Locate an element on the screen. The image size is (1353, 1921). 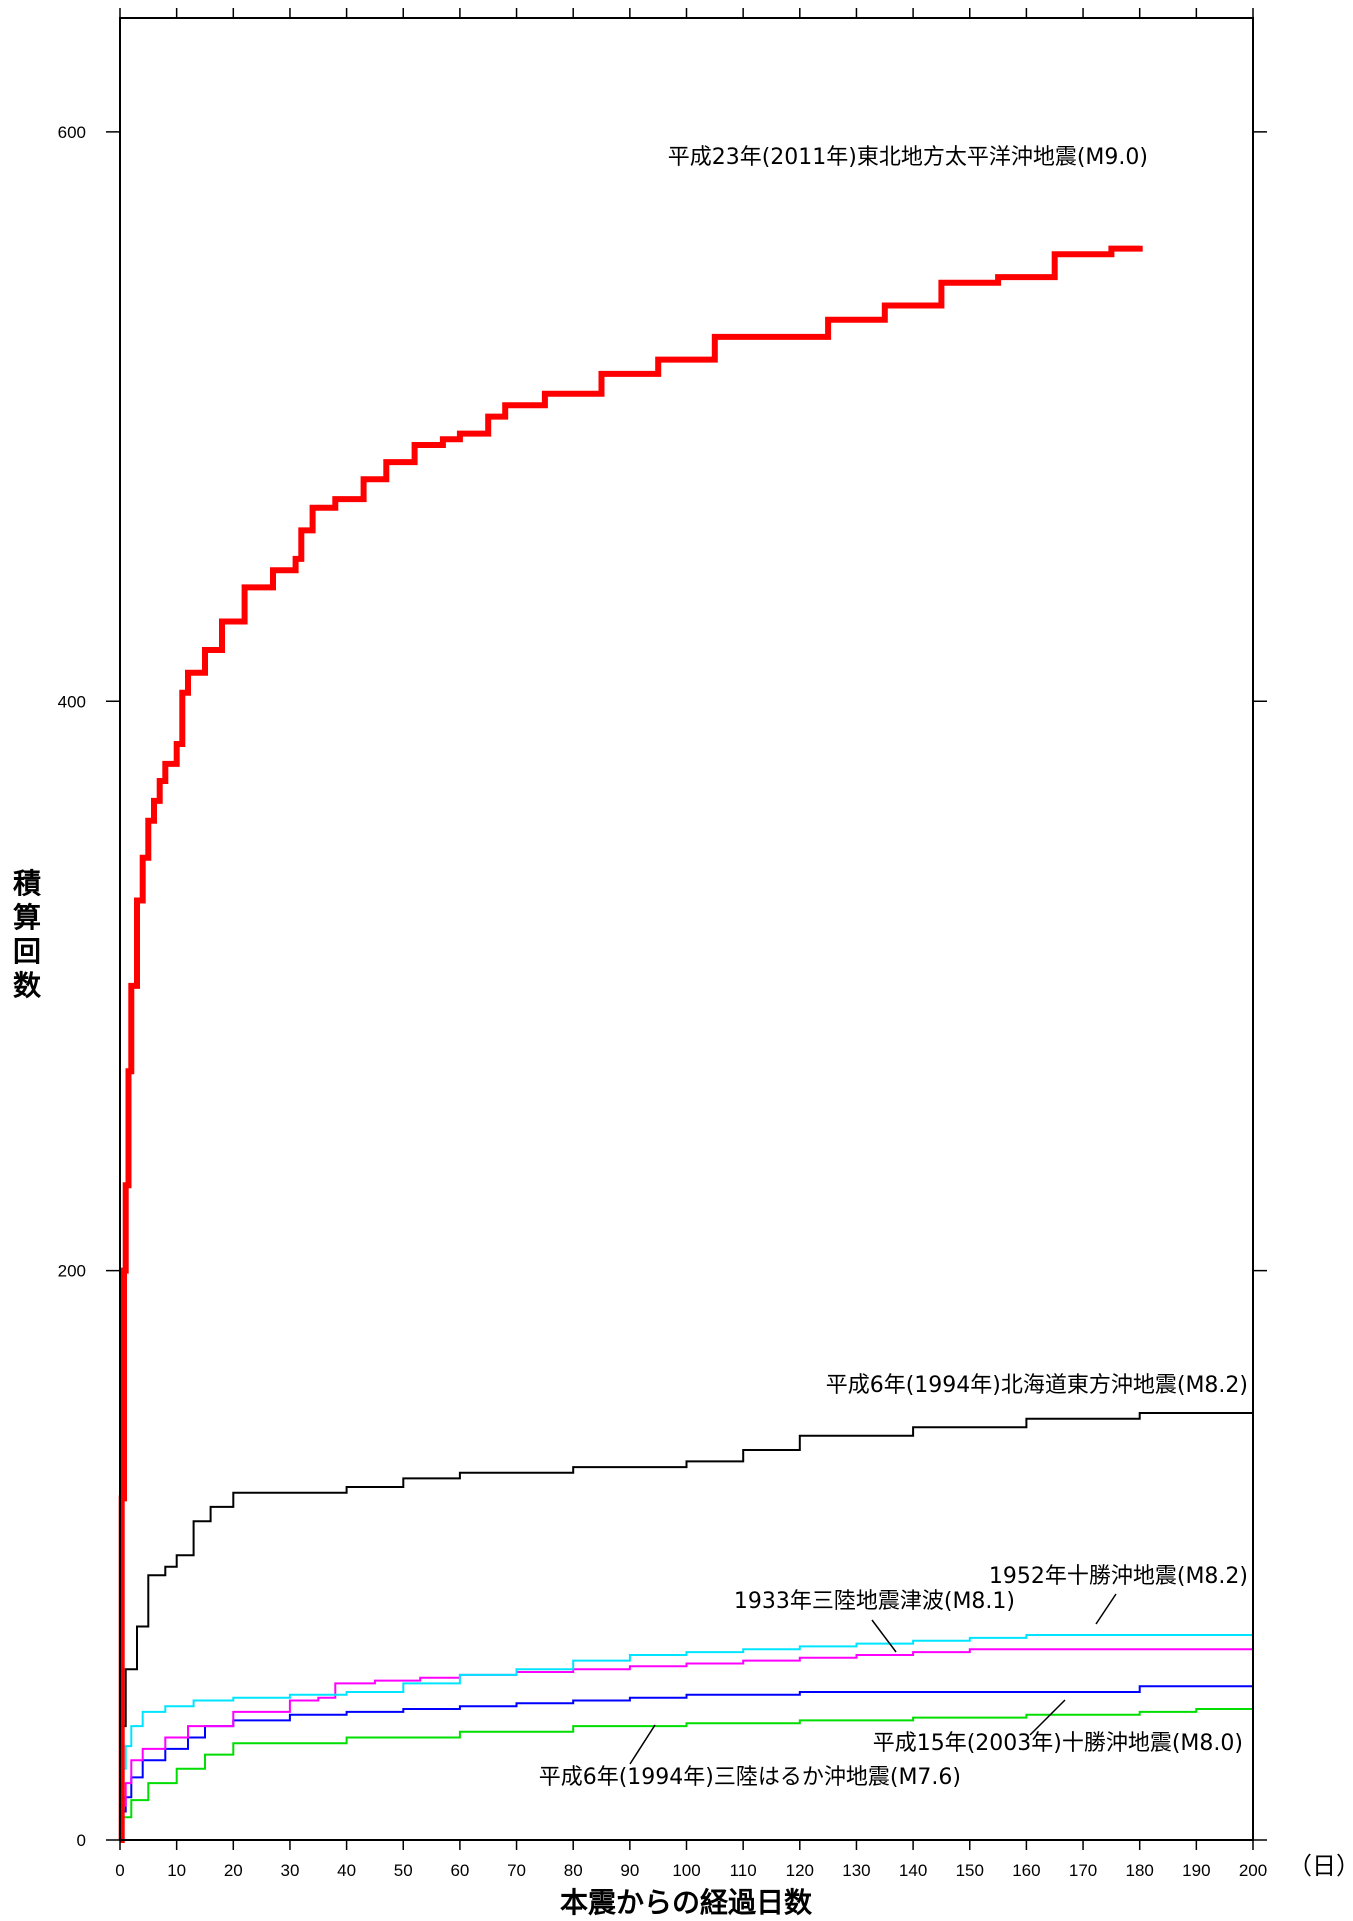
x-tick-label: 110 is located at coordinates (743, 1870).